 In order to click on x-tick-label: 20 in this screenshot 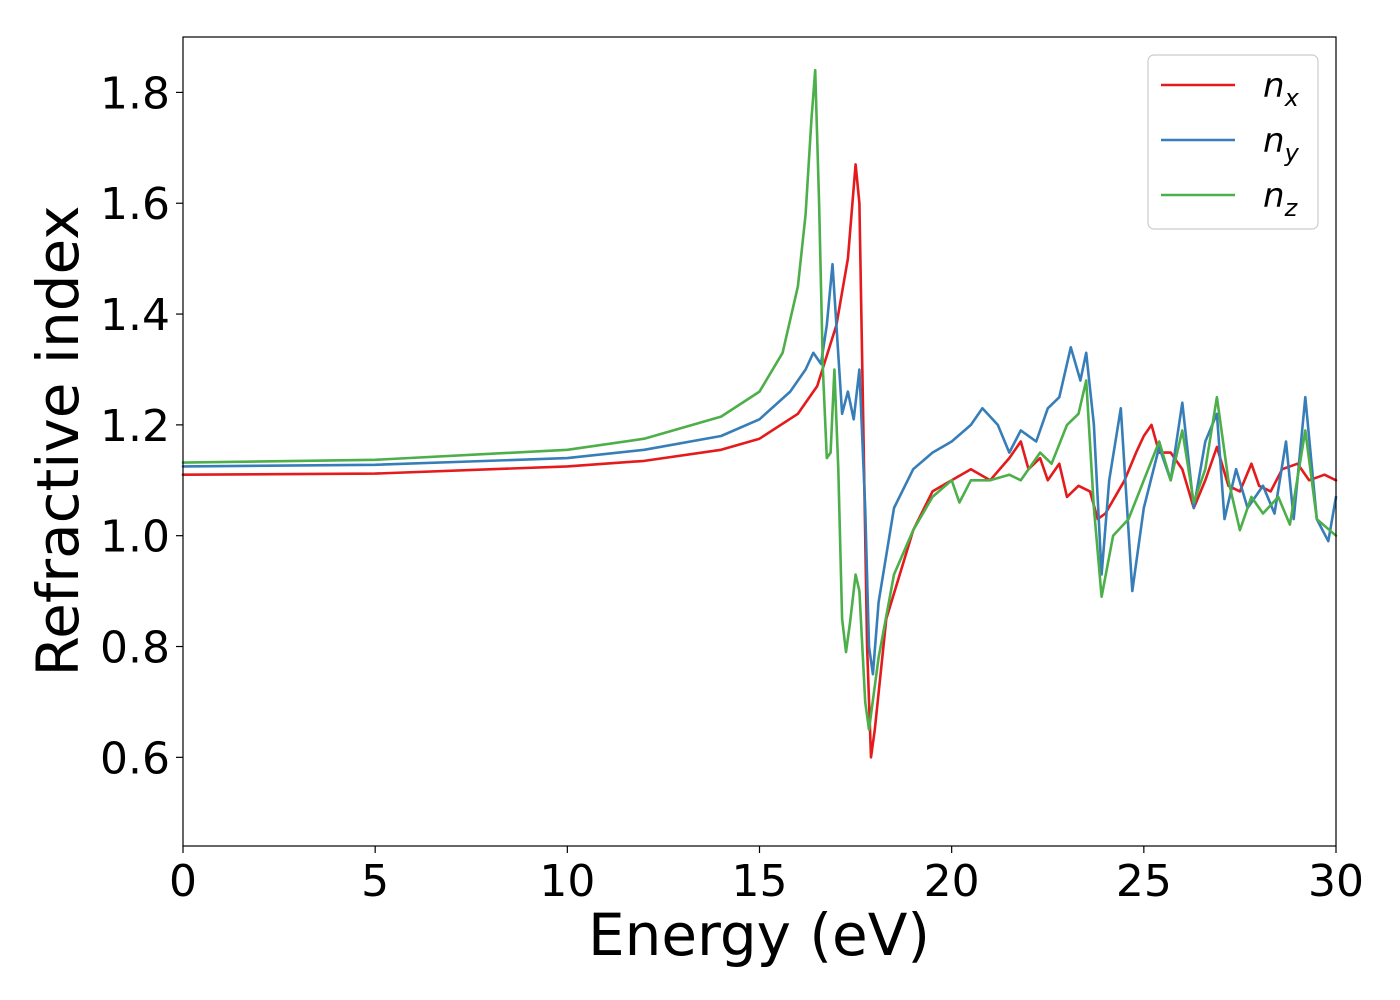, I will do `click(952, 881)`.